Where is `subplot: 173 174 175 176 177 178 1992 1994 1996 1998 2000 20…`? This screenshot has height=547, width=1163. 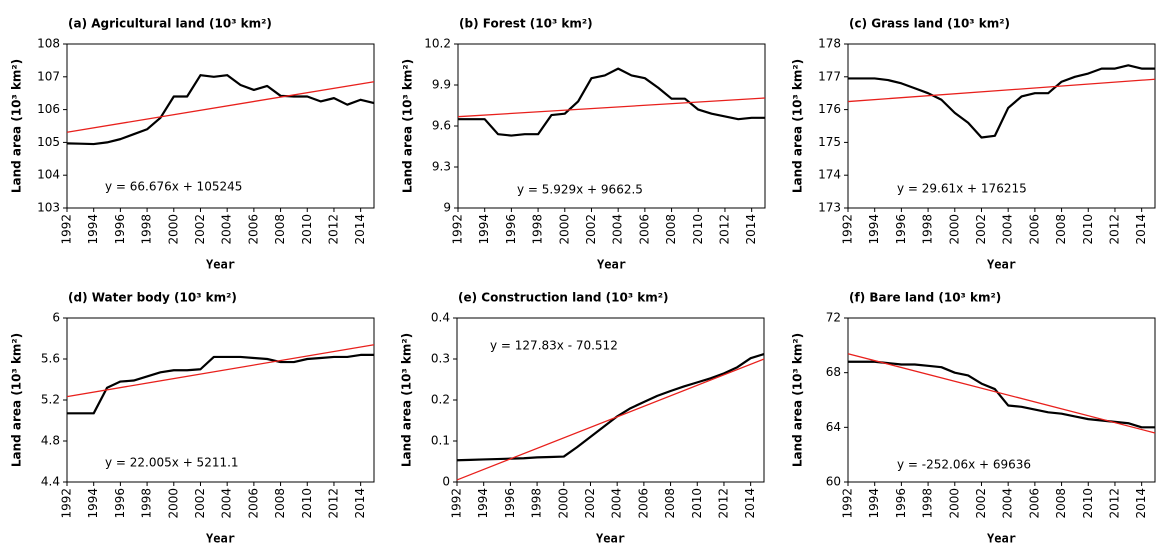
subplot: 173 174 175 176 177 178 1992 1994 1996 1998 2000 20… is located at coordinates (973, 144).